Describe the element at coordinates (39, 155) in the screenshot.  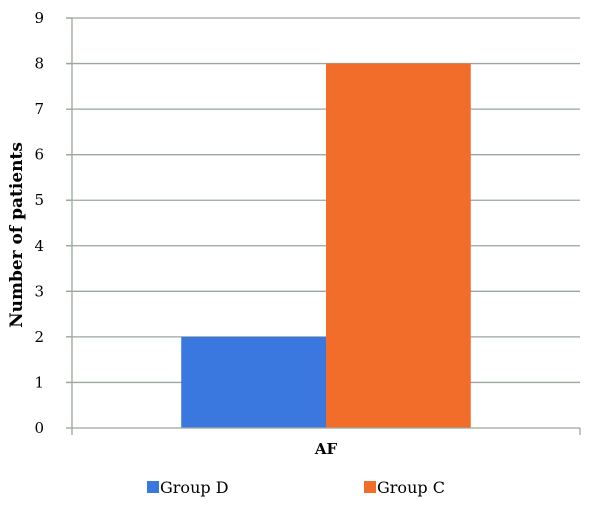
I see `y-tick-label: 6` at that location.